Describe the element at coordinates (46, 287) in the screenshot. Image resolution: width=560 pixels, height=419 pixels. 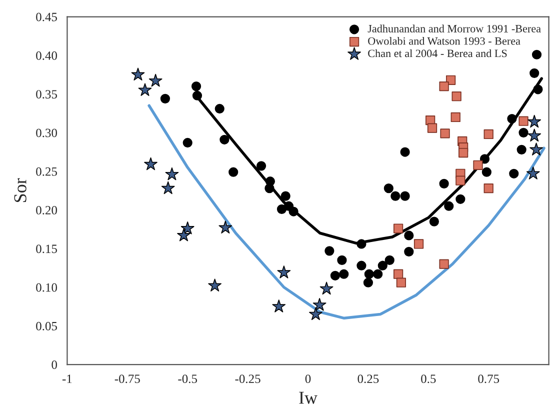
I see `y-tick-label: 0.10` at that location.